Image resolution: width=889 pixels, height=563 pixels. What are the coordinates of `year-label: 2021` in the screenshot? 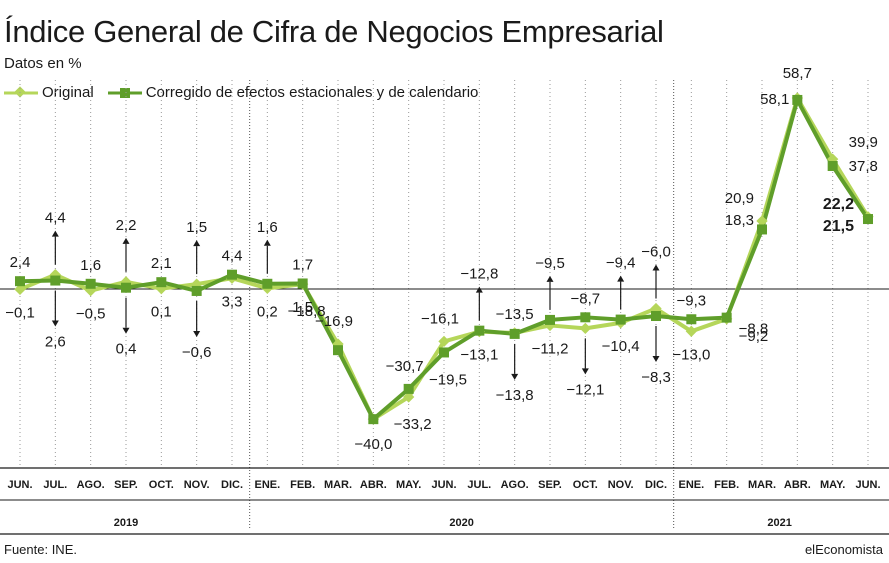 It's located at (779, 523).